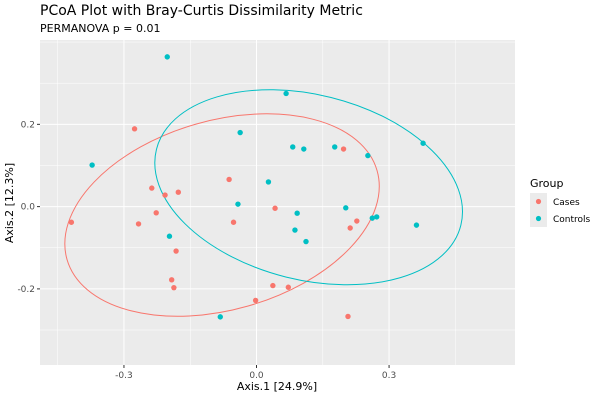  What do you see at coordinates (124, 376) in the screenshot?
I see `x-tick-label: -0.3` at bounding box center [124, 376].